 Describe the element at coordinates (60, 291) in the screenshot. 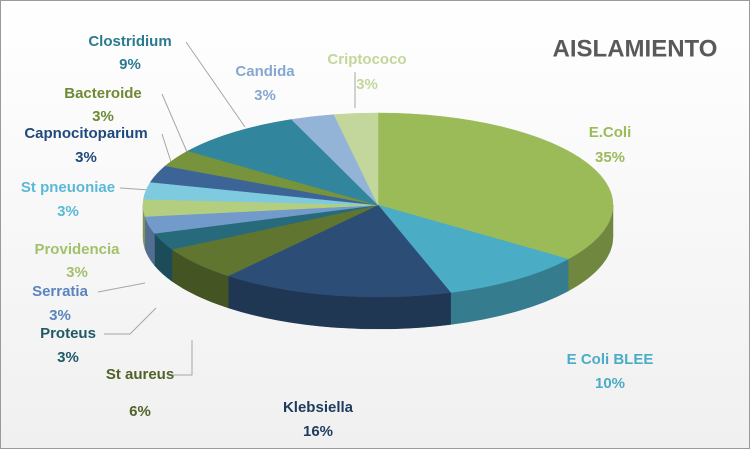

I see `slice-label: Serratia` at that location.